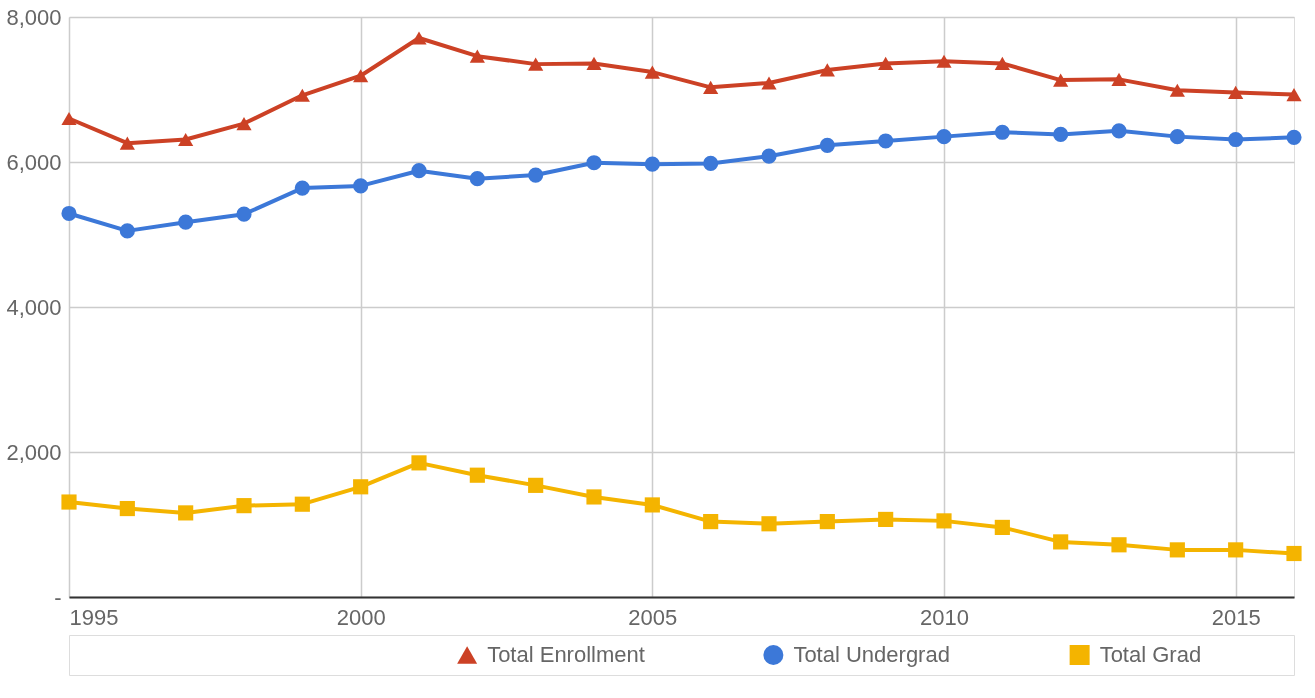 Image resolution: width=1315 pixels, height=698 pixels. I want to click on legend-label: Total Undergrad, so click(871, 654).